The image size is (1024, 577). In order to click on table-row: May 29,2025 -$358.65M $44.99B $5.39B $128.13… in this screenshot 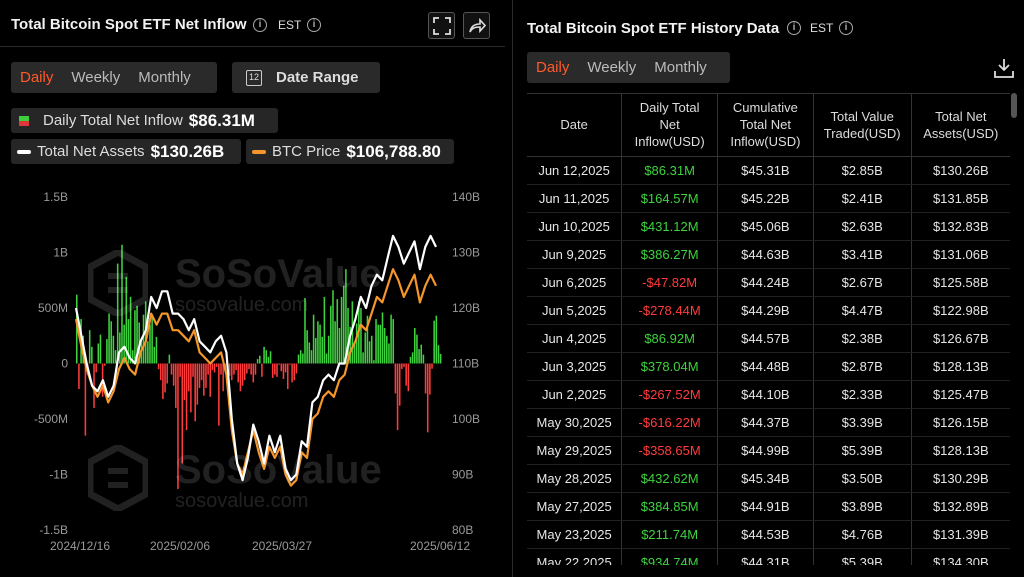, I will do `click(768, 450)`.